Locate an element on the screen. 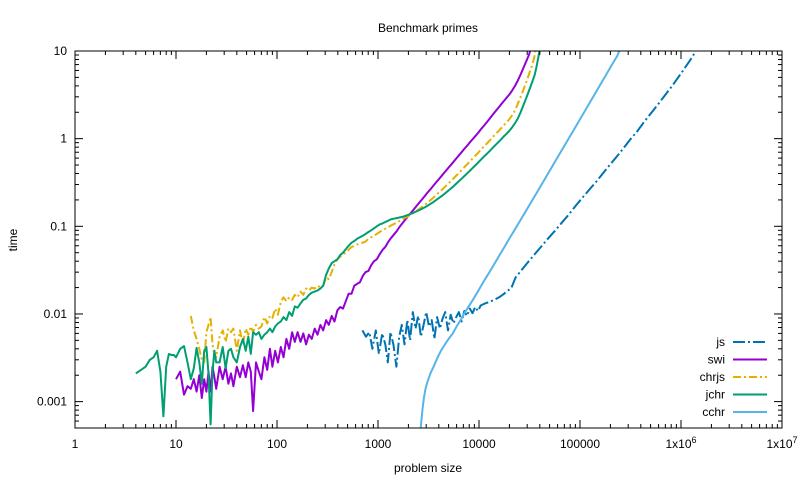 The image size is (800, 480). x-tick-label: 10 is located at coordinates (176, 444).